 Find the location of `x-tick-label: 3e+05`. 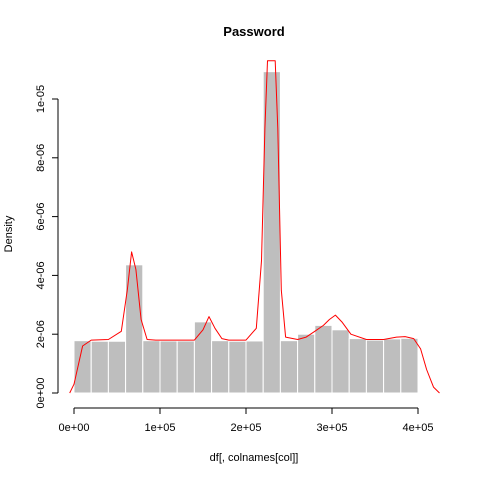

x-tick-label: 3e+05 is located at coordinates (332, 428).